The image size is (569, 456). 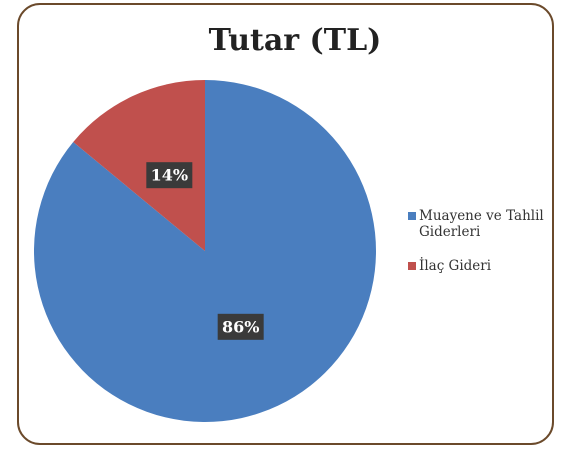 I want to click on legend-item: İlaç Gideri, so click(x=478, y=266).